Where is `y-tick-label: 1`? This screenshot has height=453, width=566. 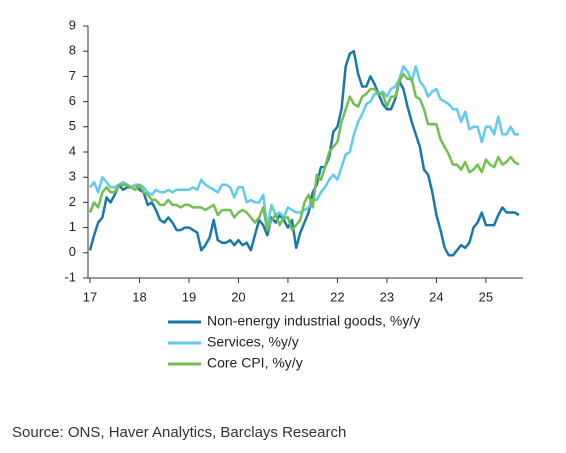
y-tick-label: 1 is located at coordinates (72, 226).